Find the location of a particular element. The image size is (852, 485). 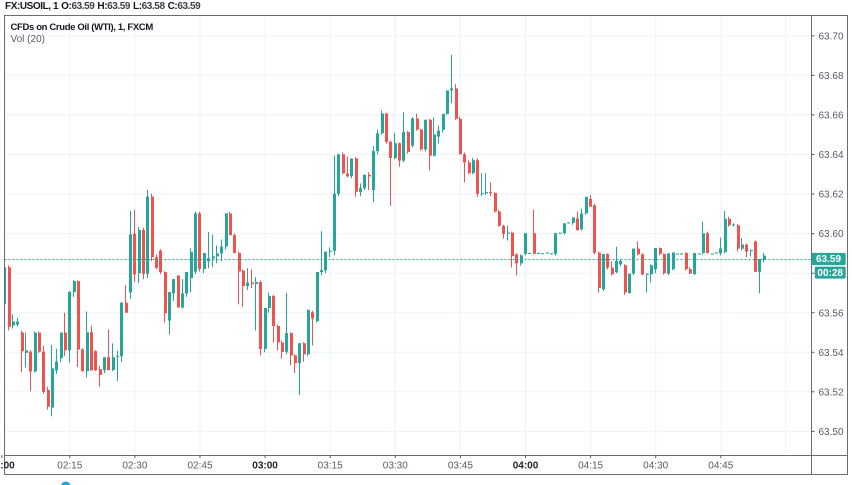

svg-text: 63.50 is located at coordinates (831, 432).